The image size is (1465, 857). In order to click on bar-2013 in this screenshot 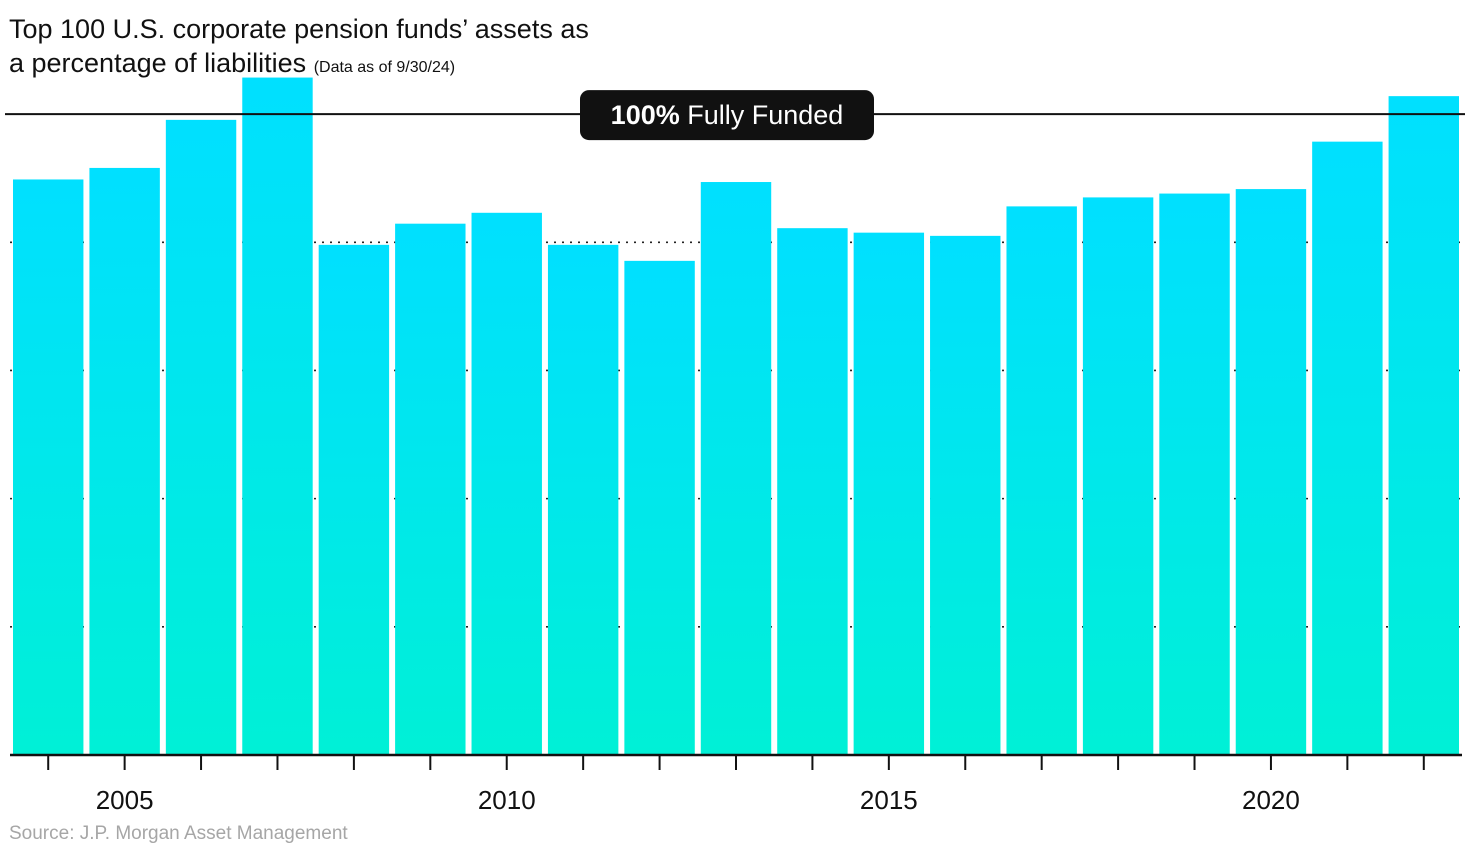, I will do `click(736, 468)`.